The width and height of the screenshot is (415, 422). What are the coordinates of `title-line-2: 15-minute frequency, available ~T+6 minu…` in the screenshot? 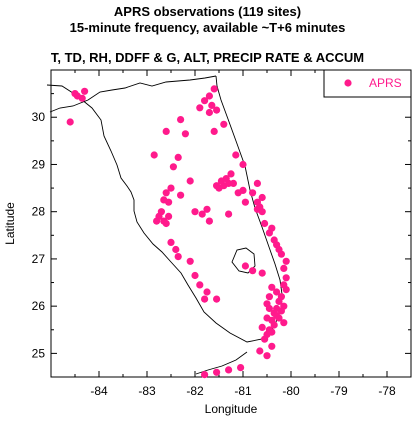 It's located at (207, 27).